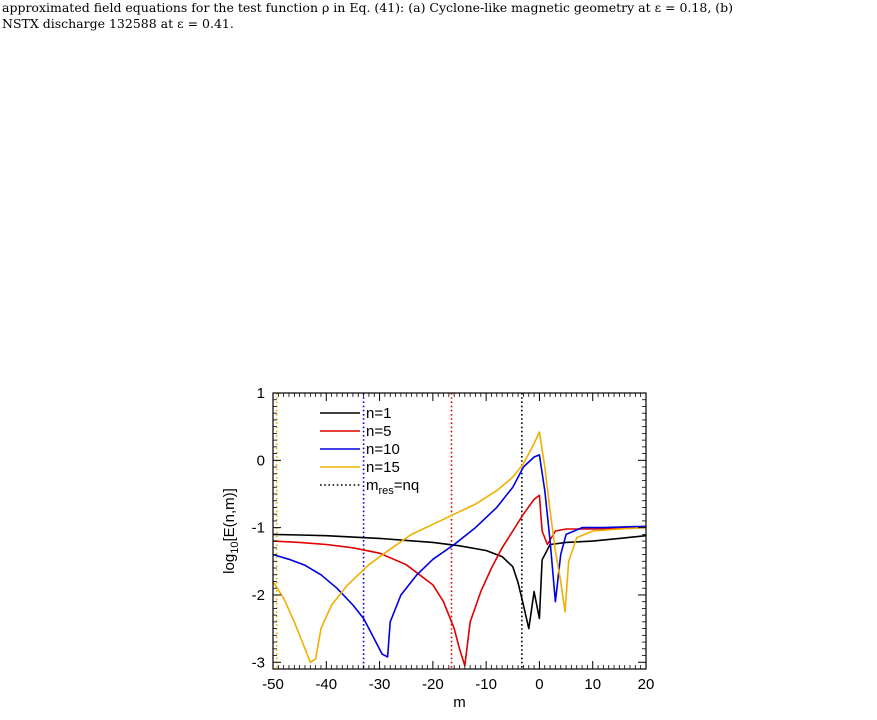 The height and width of the screenshot is (720, 877). Describe the element at coordinates (258, 595) in the screenshot. I see `y-tick-label: -2` at that location.